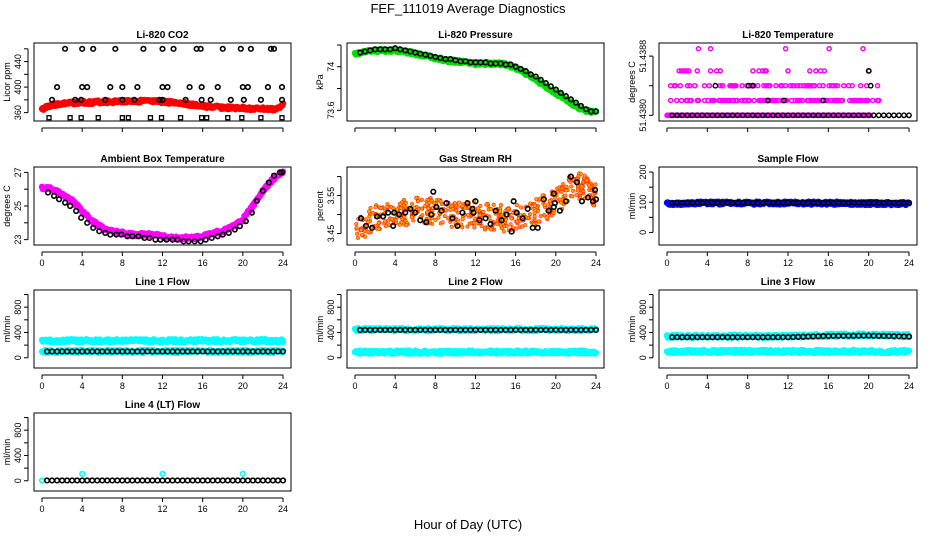 The height and width of the screenshot is (540, 936). Describe the element at coordinates (18, 357) in the screenshot. I see `y-tick-label: 0` at that location.